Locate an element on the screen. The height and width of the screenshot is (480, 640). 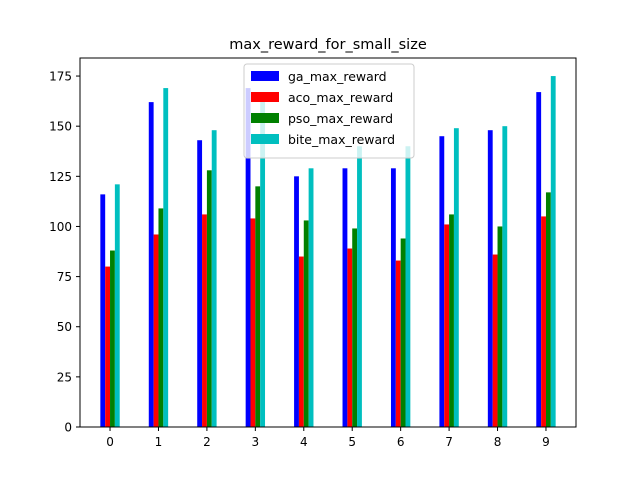
x-tick-label-2: 2 is located at coordinates (207, 442).